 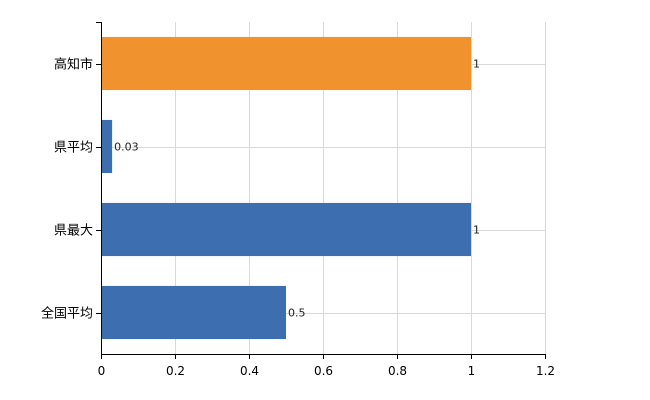 I want to click on category-label: 県平均, so click(x=73, y=148).